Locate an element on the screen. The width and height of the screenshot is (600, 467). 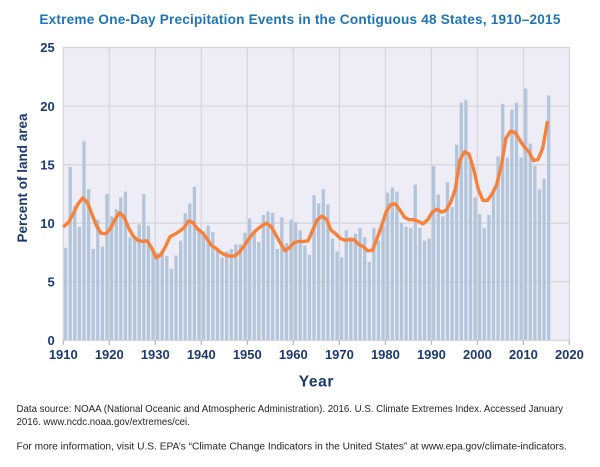
svg-text: 2010 is located at coordinates (523, 354).